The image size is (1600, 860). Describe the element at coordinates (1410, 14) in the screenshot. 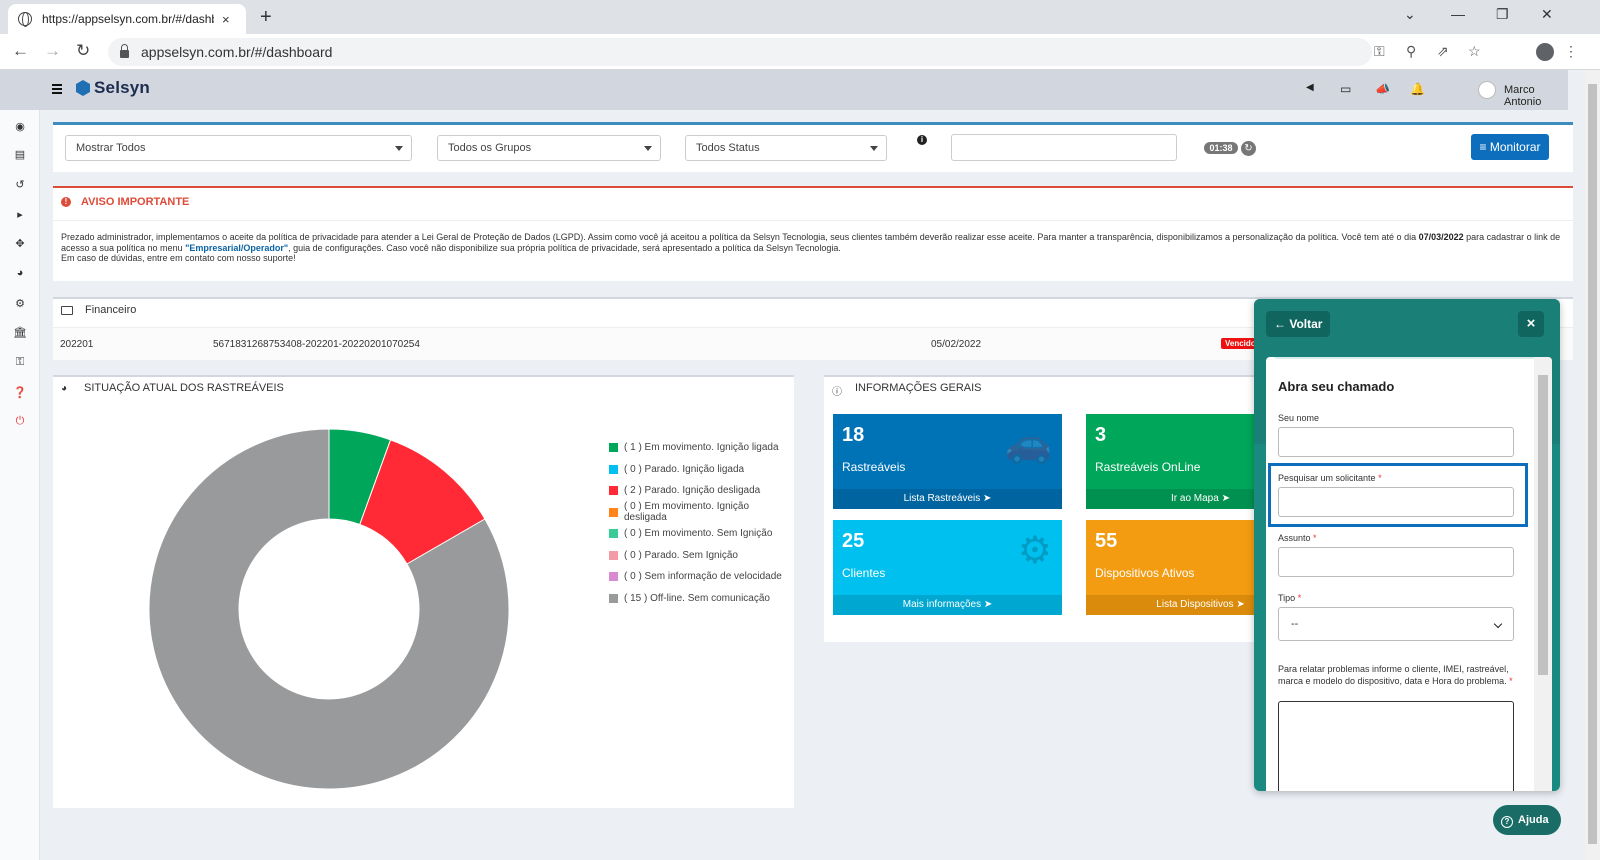

I see `tab-search-chevron-icon: ⌄` at that location.